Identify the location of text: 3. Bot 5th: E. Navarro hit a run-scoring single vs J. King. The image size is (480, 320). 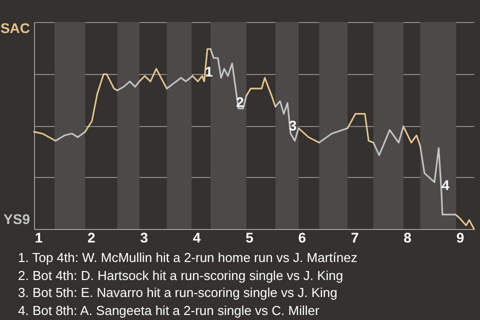
(178, 293).